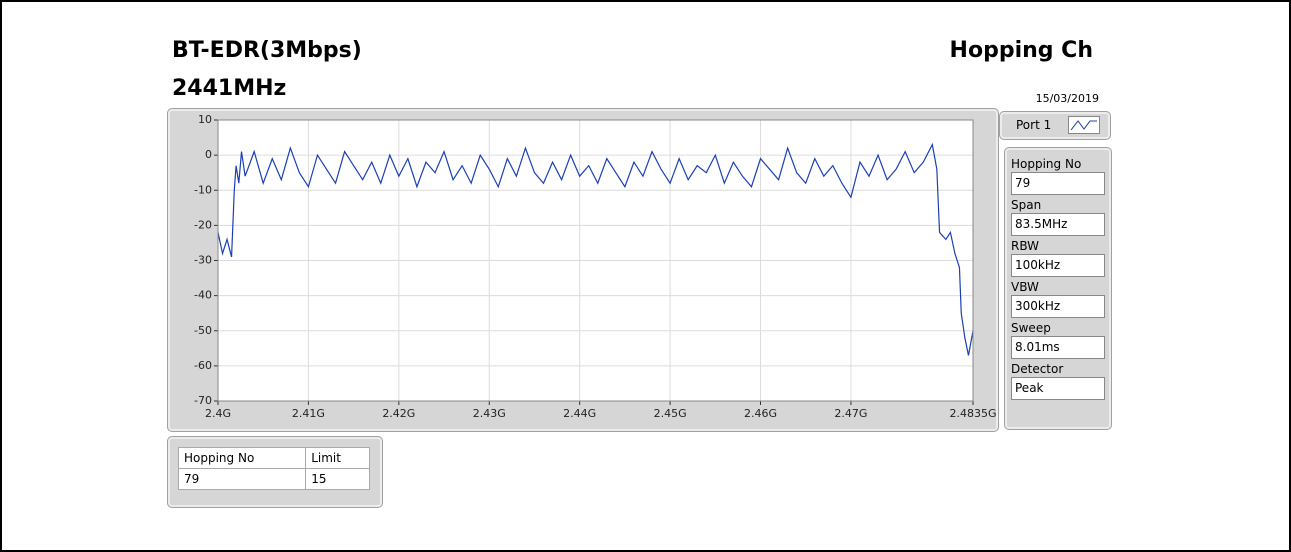  What do you see at coordinates (972, 413) in the screenshot?
I see `x-tick-label: 2.4835G` at bounding box center [972, 413].